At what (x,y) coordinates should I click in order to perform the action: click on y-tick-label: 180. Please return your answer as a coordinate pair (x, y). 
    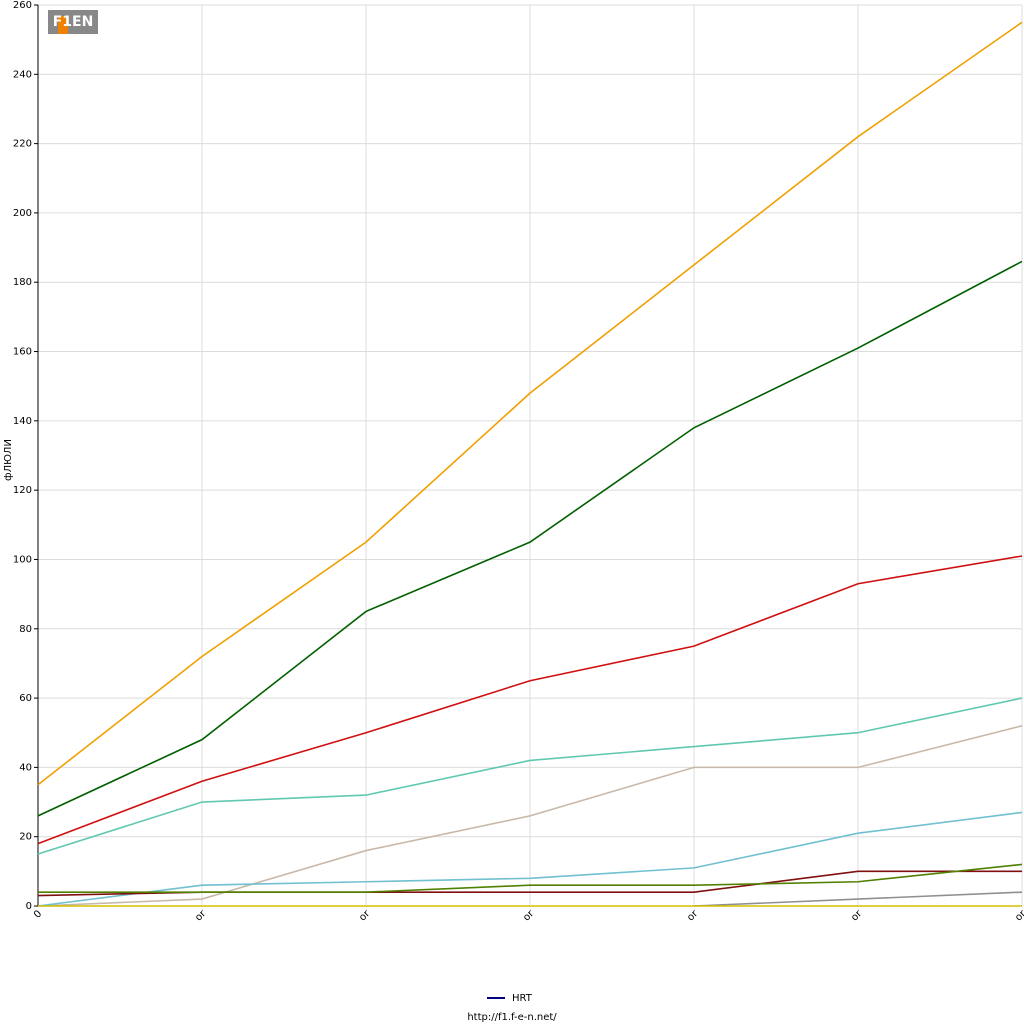
    Looking at the image, I should click on (22, 282).